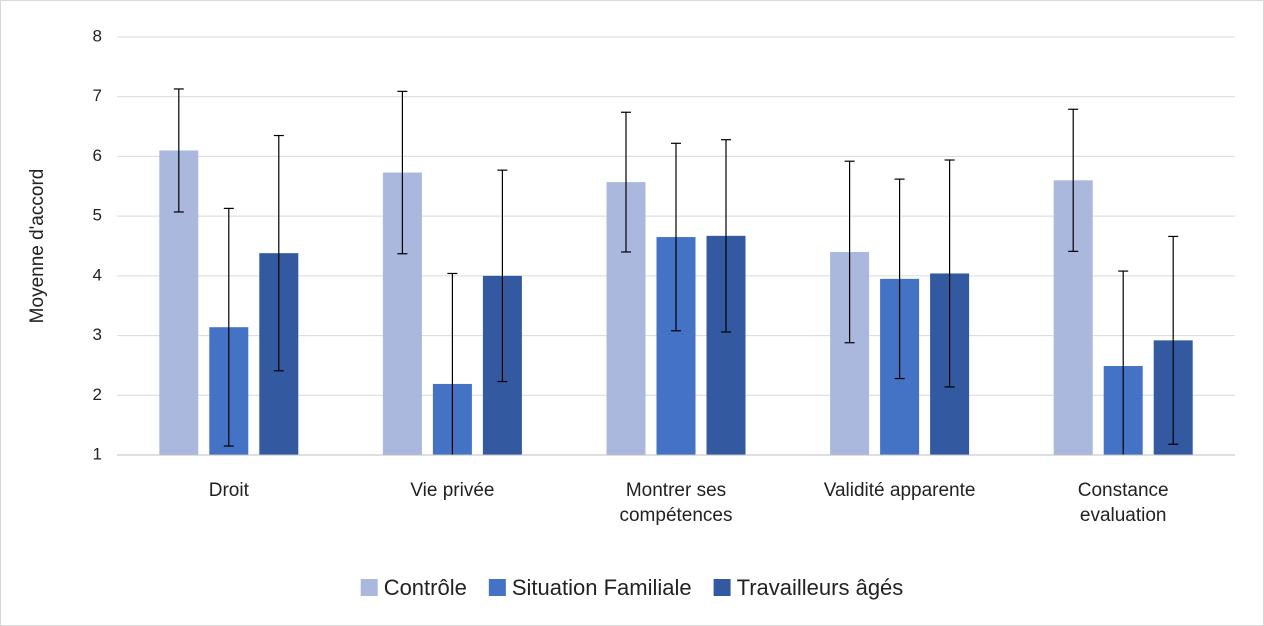 This screenshot has width=1264, height=626. I want to click on y-tick-label: 8, so click(97, 35).